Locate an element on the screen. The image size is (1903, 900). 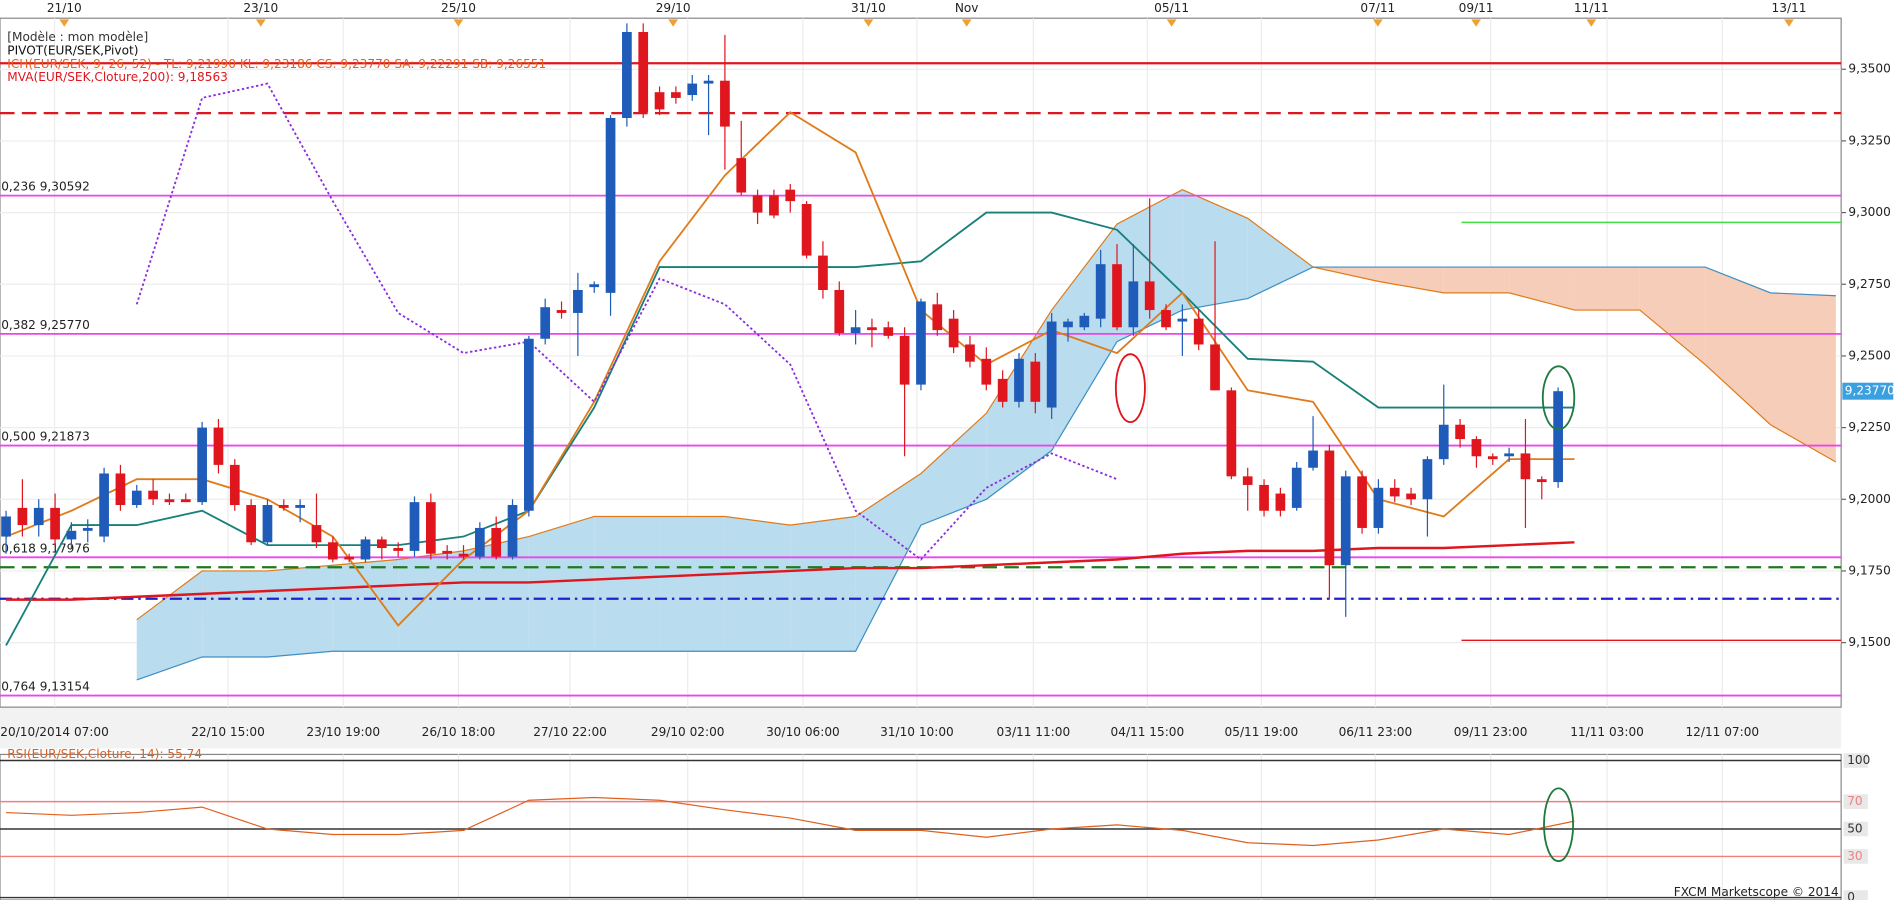
top-date-label: 21/10 is located at coordinates (64, 8).